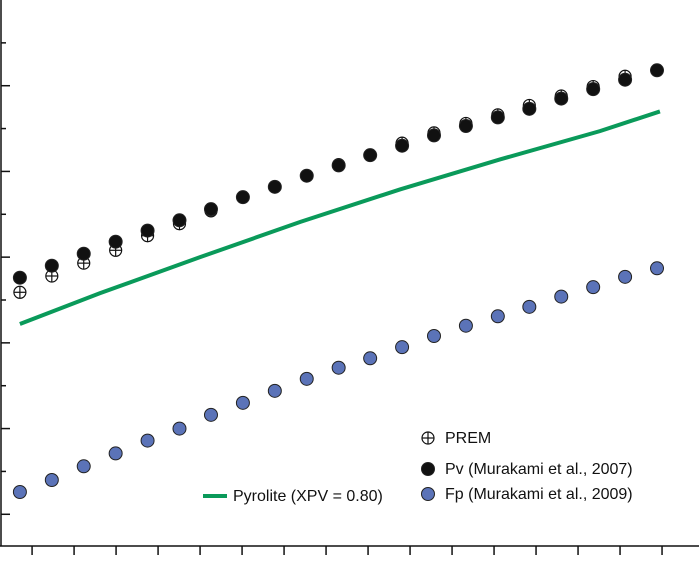  What do you see at coordinates (539, 494) in the screenshot?
I see `legend-label: Fp (Murakami et al., 2009)` at bounding box center [539, 494].